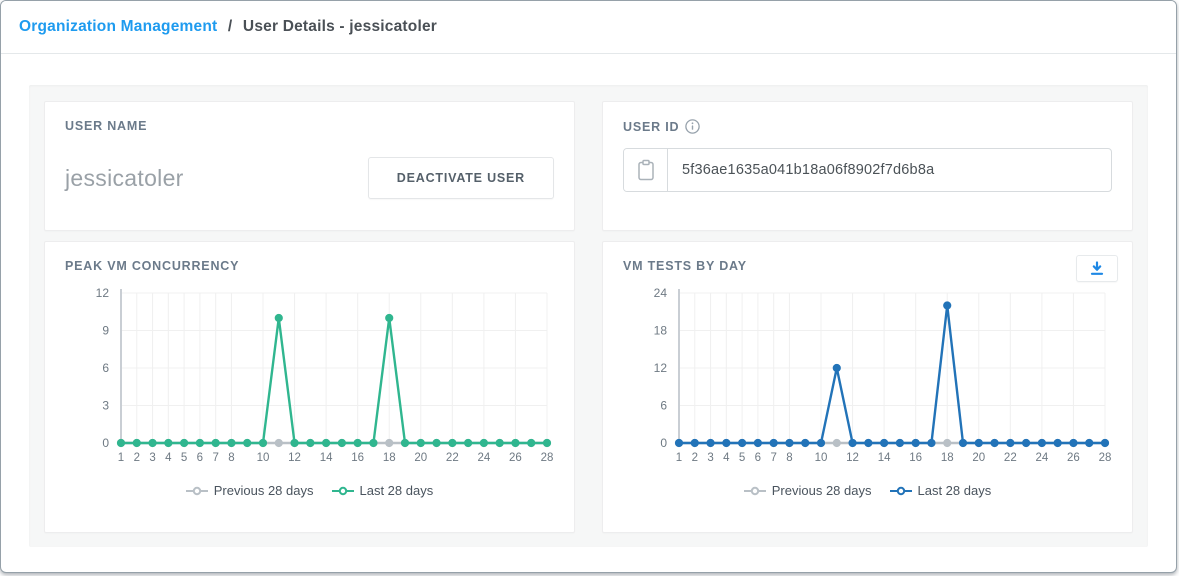 Image resolution: width=1179 pixels, height=576 pixels. Describe the element at coordinates (124, 177) in the screenshot. I see `user-name-value: jessicatoler` at that location.